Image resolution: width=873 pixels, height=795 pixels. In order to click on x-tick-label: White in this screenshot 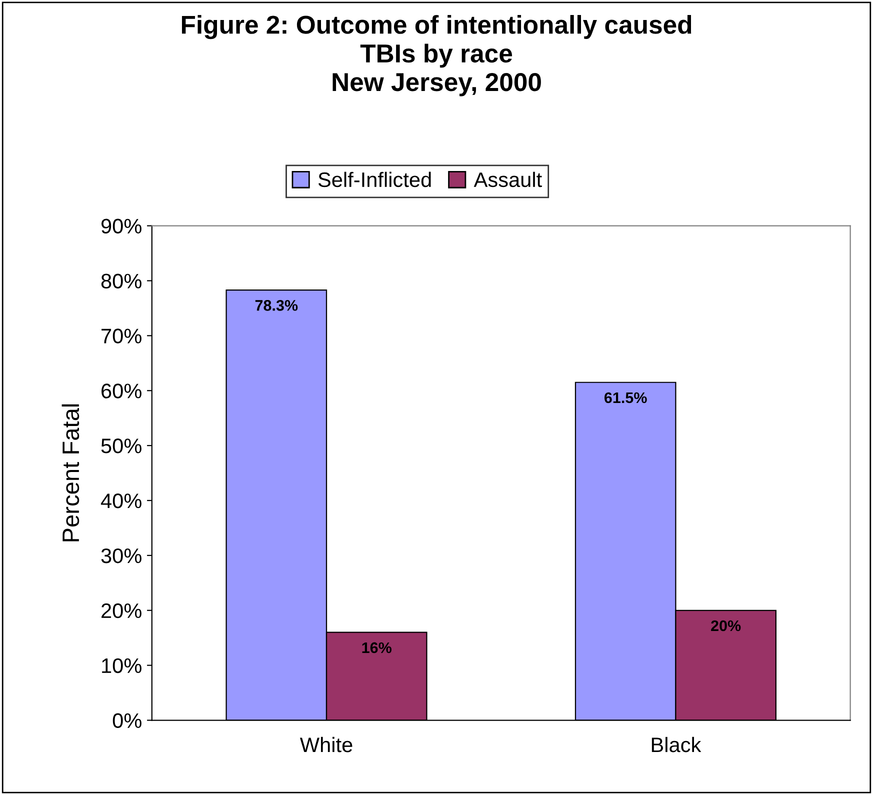, I will do `click(326, 744)`.